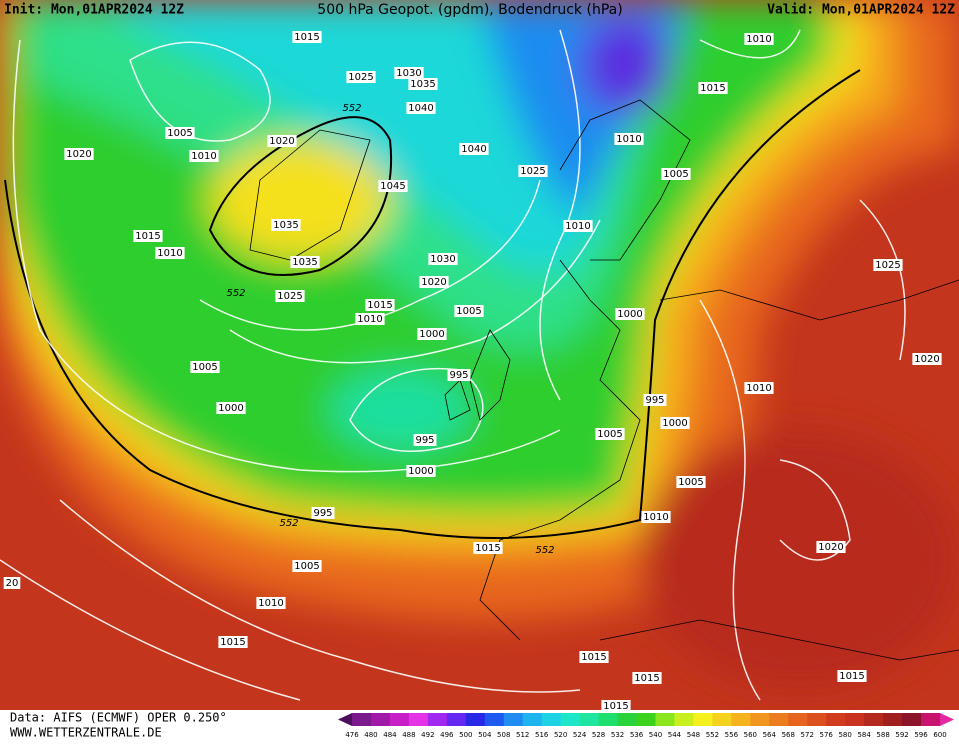  What do you see at coordinates (408, 735) in the screenshot?
I see `color-scale-label: 488` at bounding box center [408, 735].